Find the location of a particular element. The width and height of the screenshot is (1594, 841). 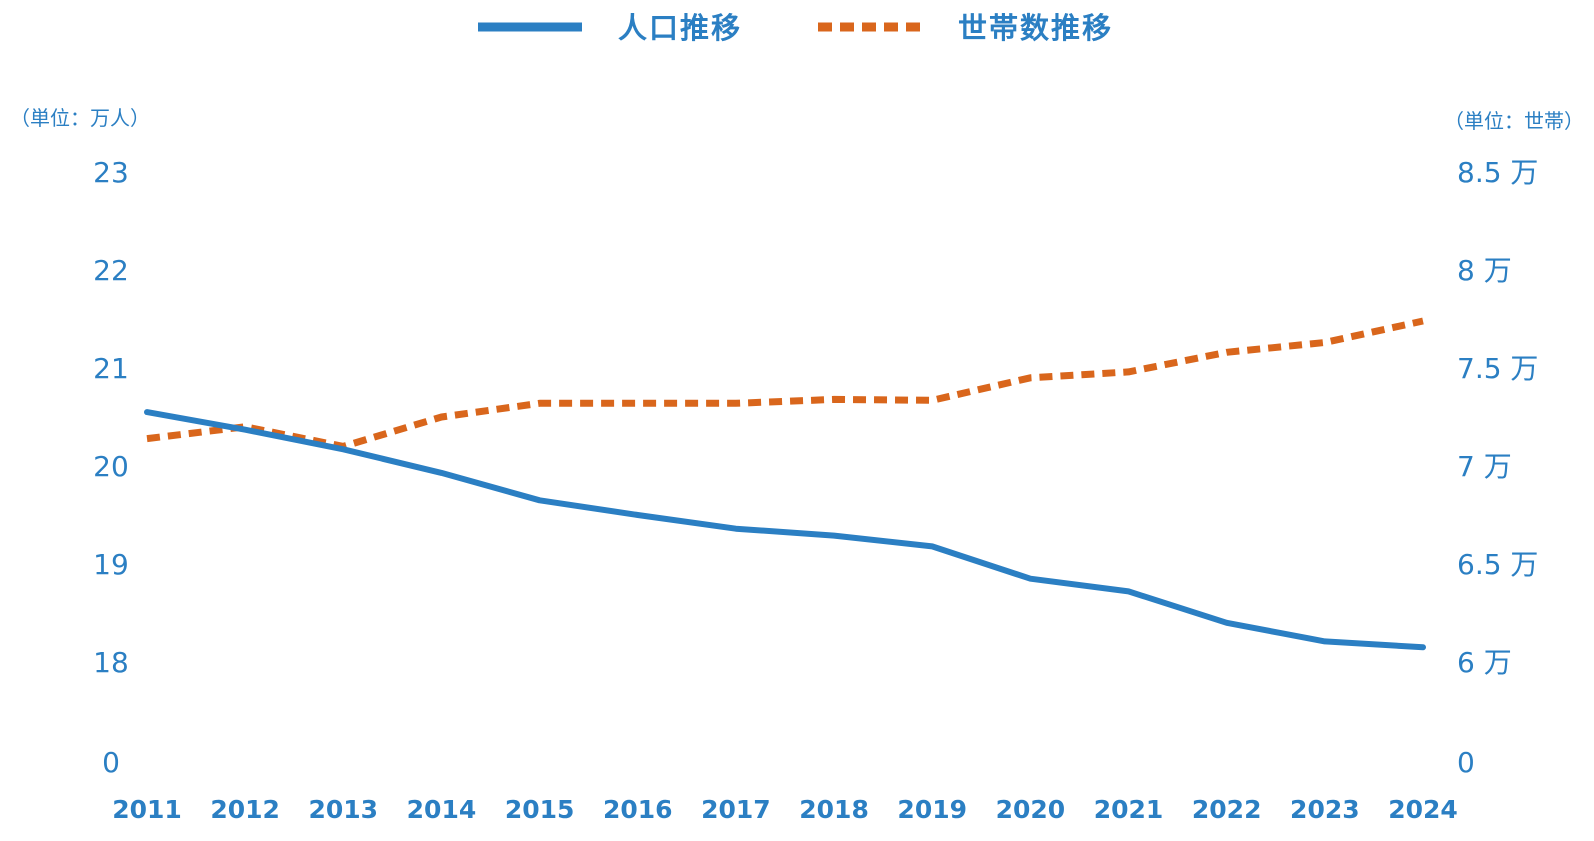

x-axis-tick-label: 2016 is located at coordinates (638, 809).